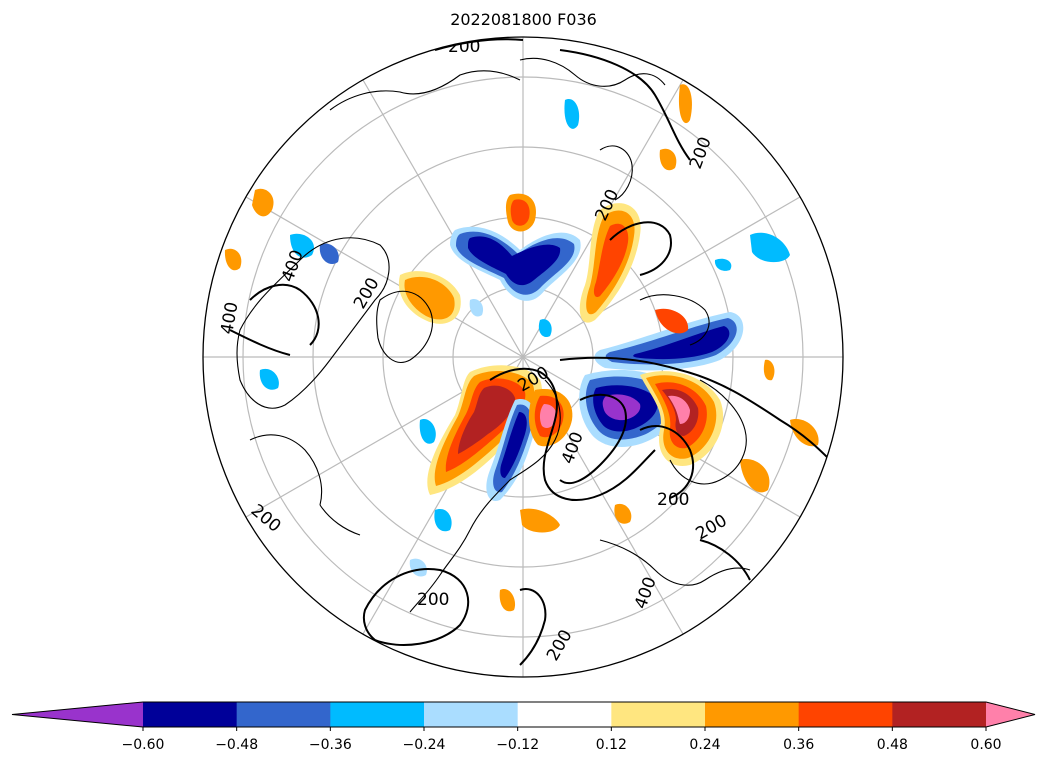  Describe the element at coordinates (237, 745) in the screenshot. I see `colorbar-tick-label: −0.48` at that location.